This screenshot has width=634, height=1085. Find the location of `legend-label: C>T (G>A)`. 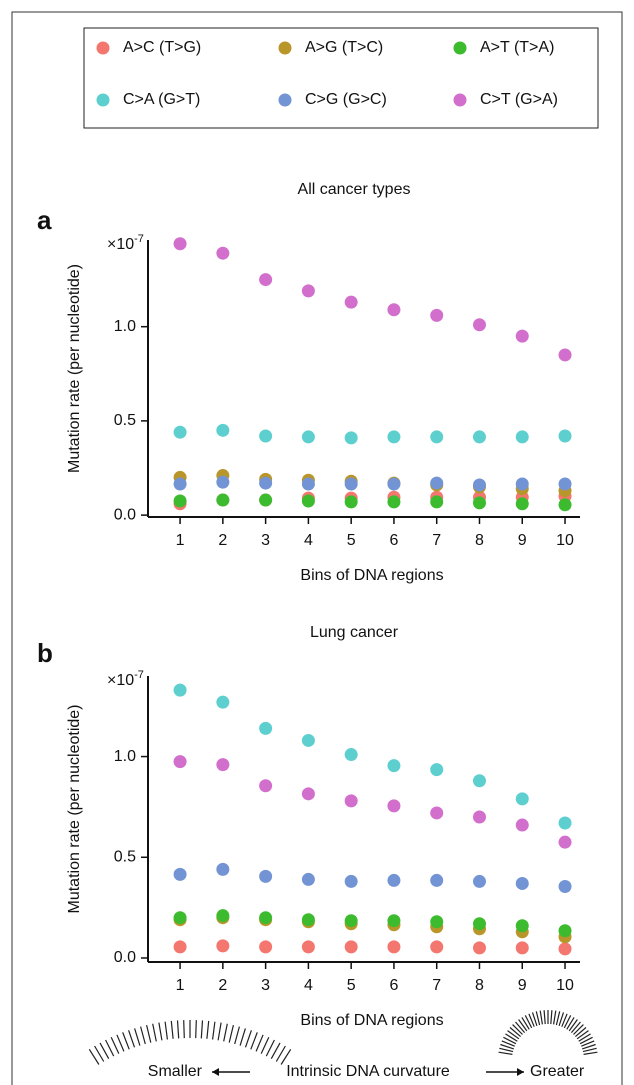

legend-label: C>T (G>A) is located at coordinates (519, 99).